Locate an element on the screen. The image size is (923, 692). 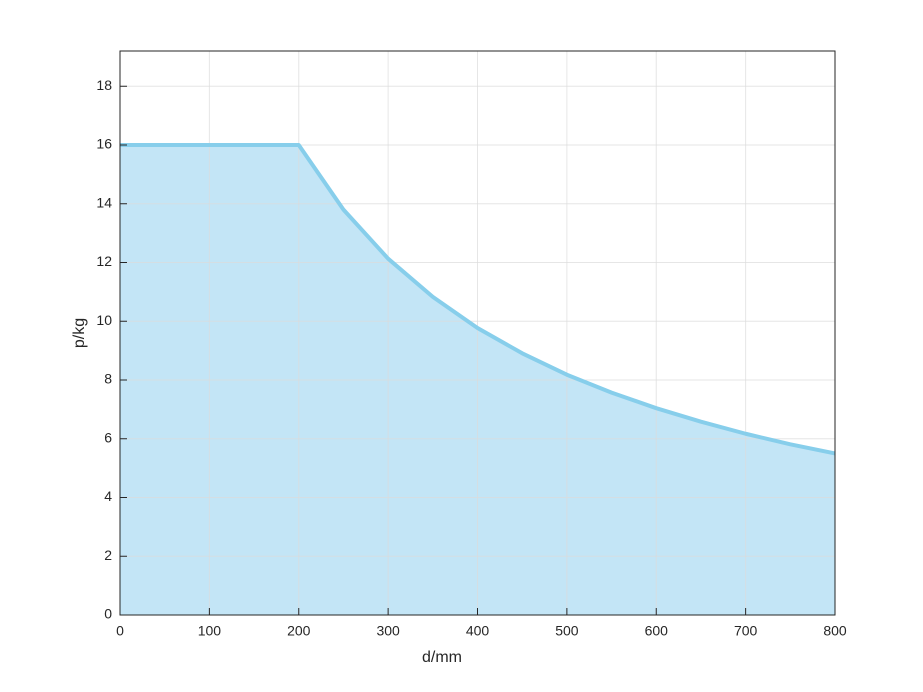
y-tick-label: 10 is located at coordinates (104, 320).